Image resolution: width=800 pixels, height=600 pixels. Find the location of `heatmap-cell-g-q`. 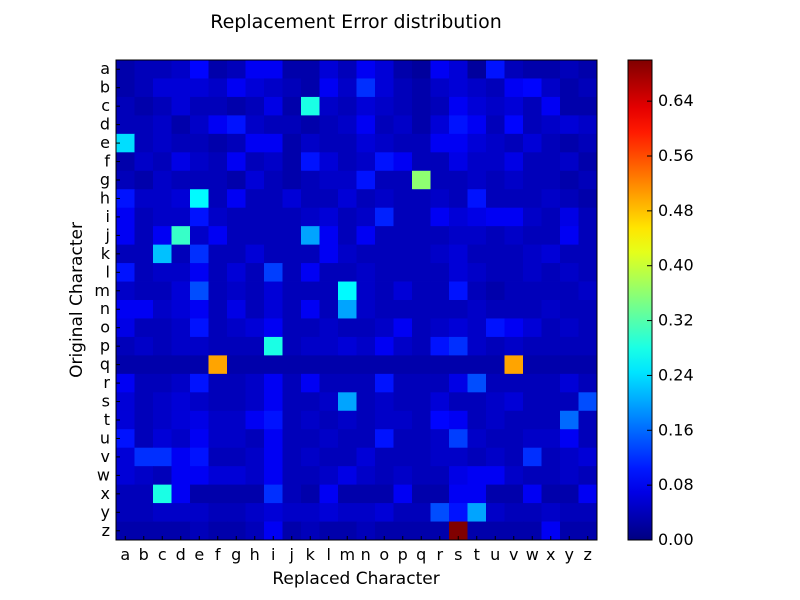

heatmap-cell-g-q is located at coordinates (421, 180).